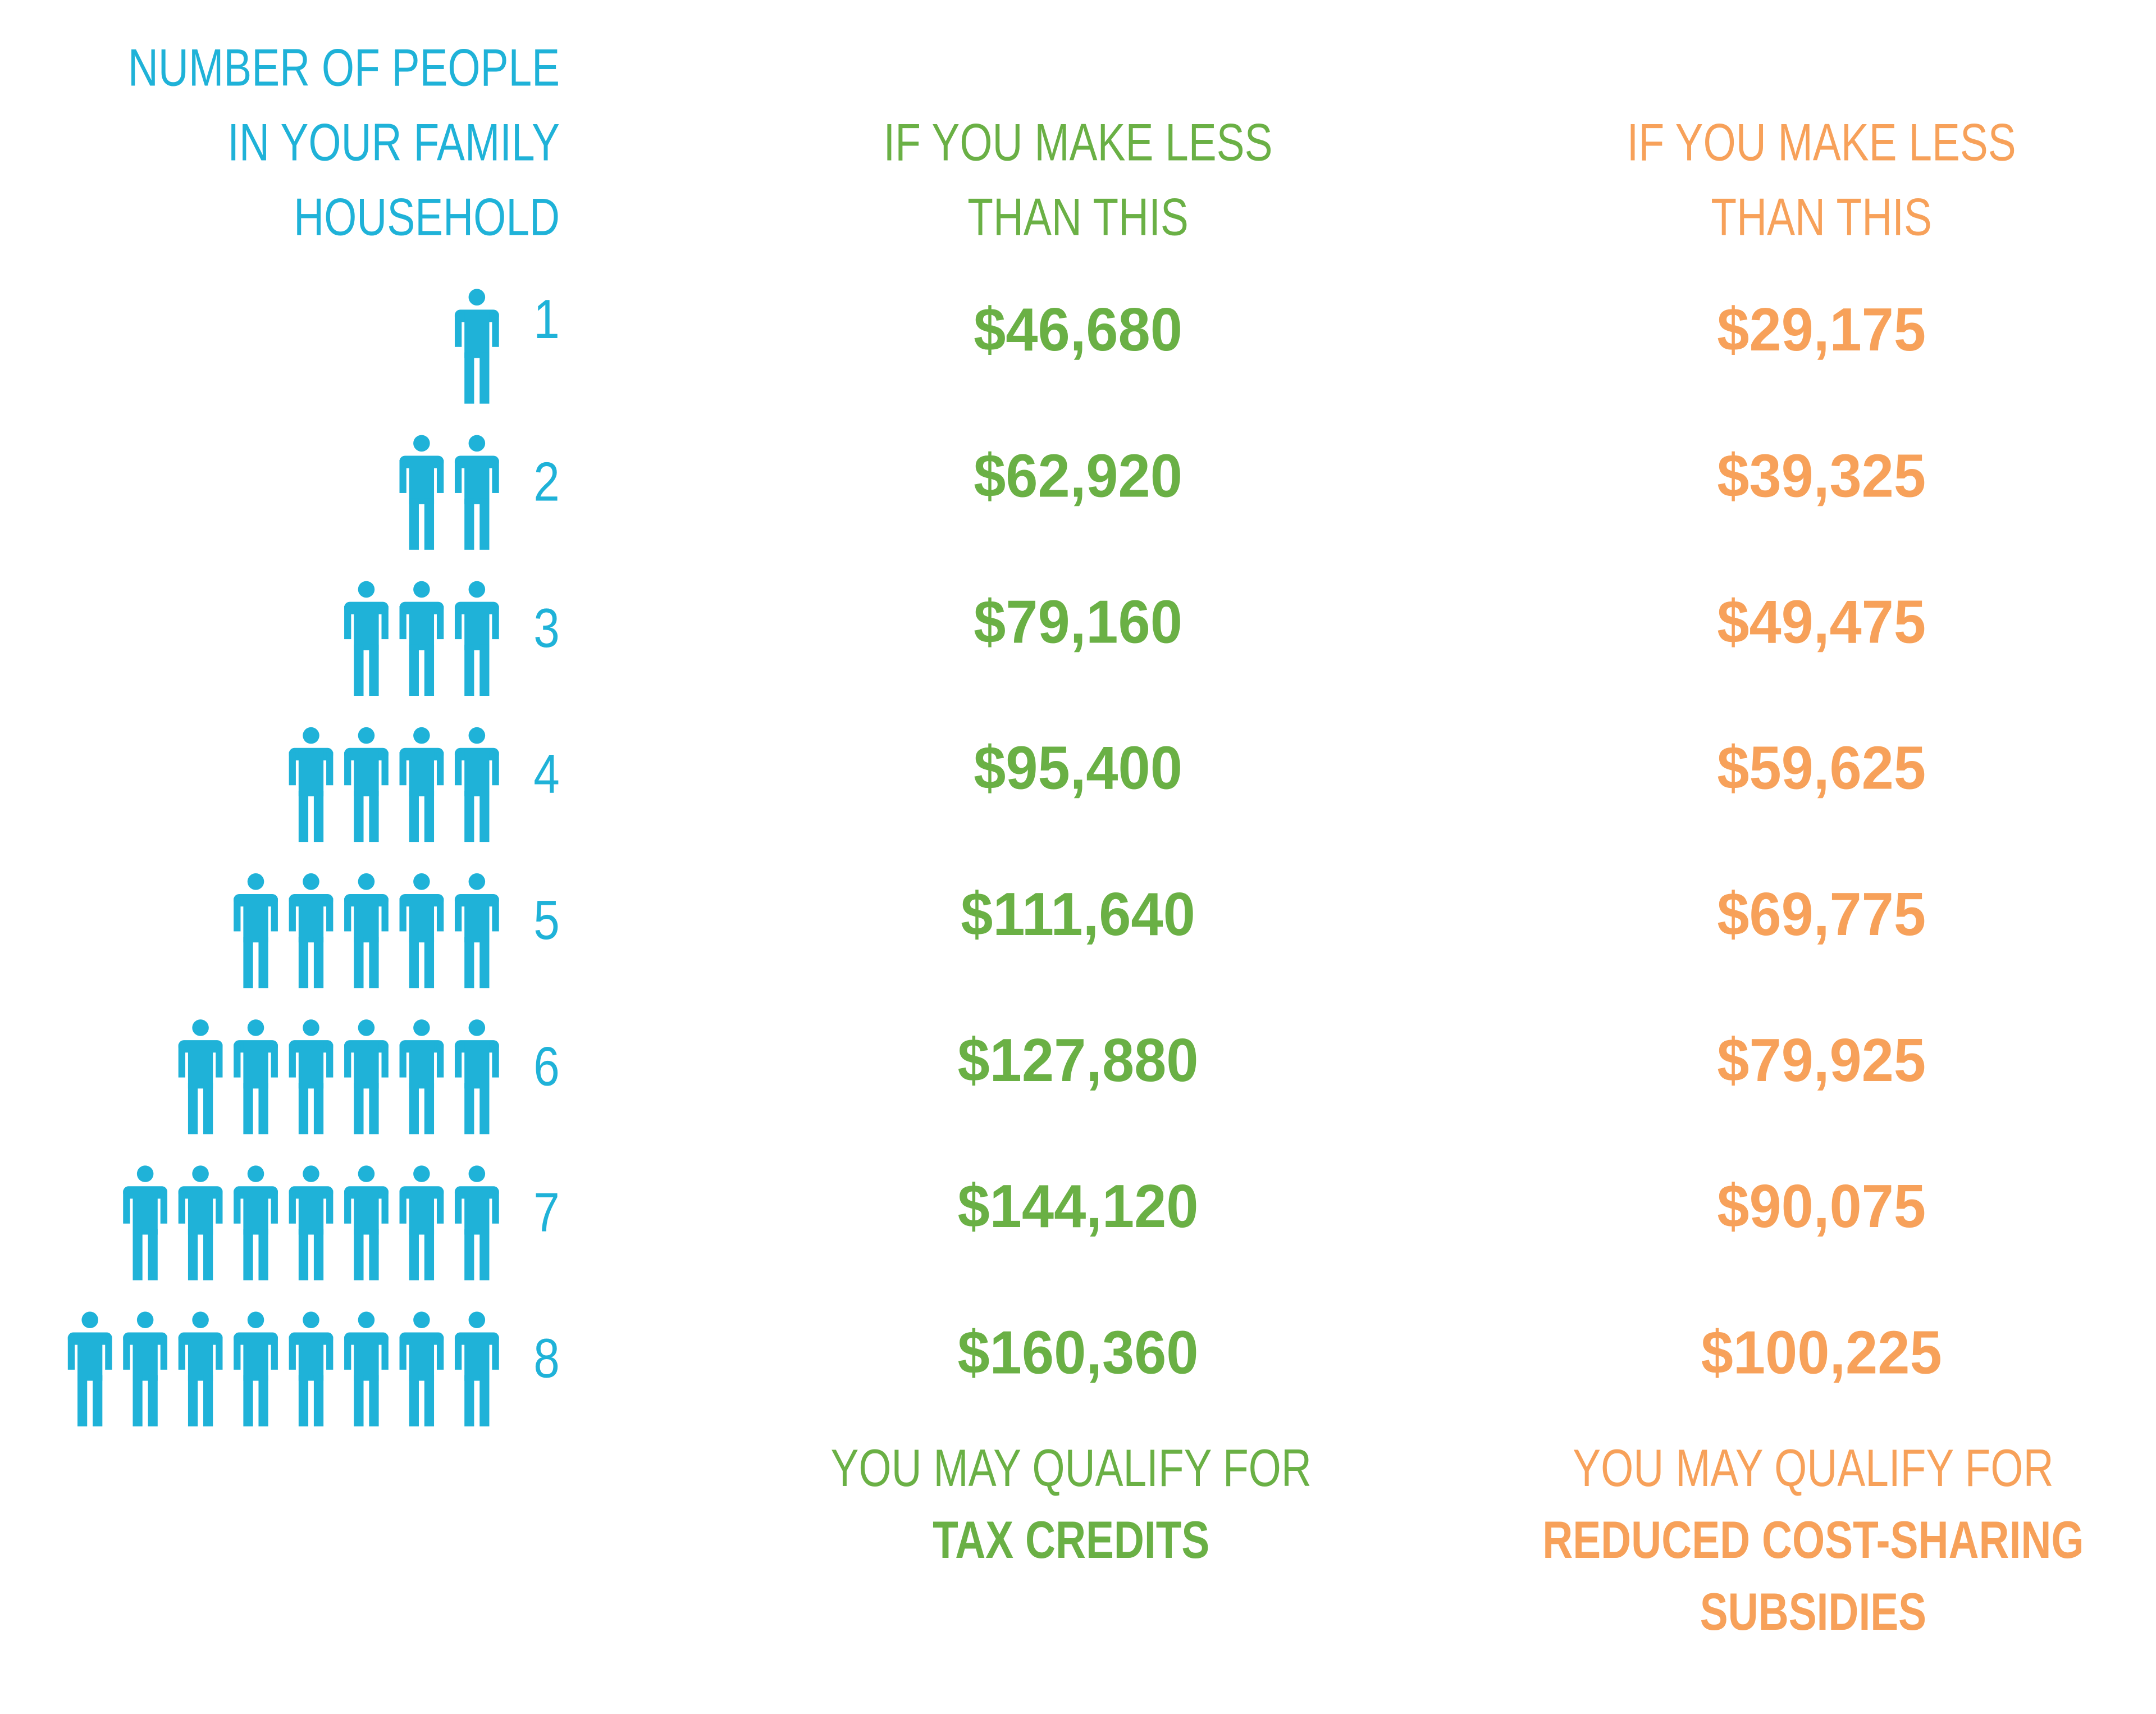 This screenshot has width=2156, height=1714. What do you see at coordinates (546, 1066) in the screenshot?
I see `people-count: 6` at bounding box center [546, 1066].